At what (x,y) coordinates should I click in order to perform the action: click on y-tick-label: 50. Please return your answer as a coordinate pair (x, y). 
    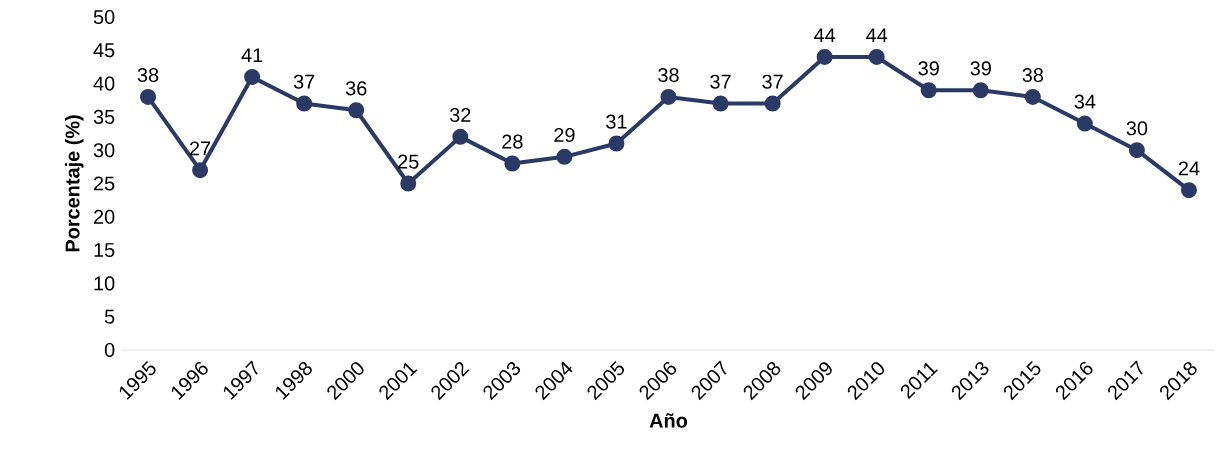
    Looking at the image, I should click on (104, 17).